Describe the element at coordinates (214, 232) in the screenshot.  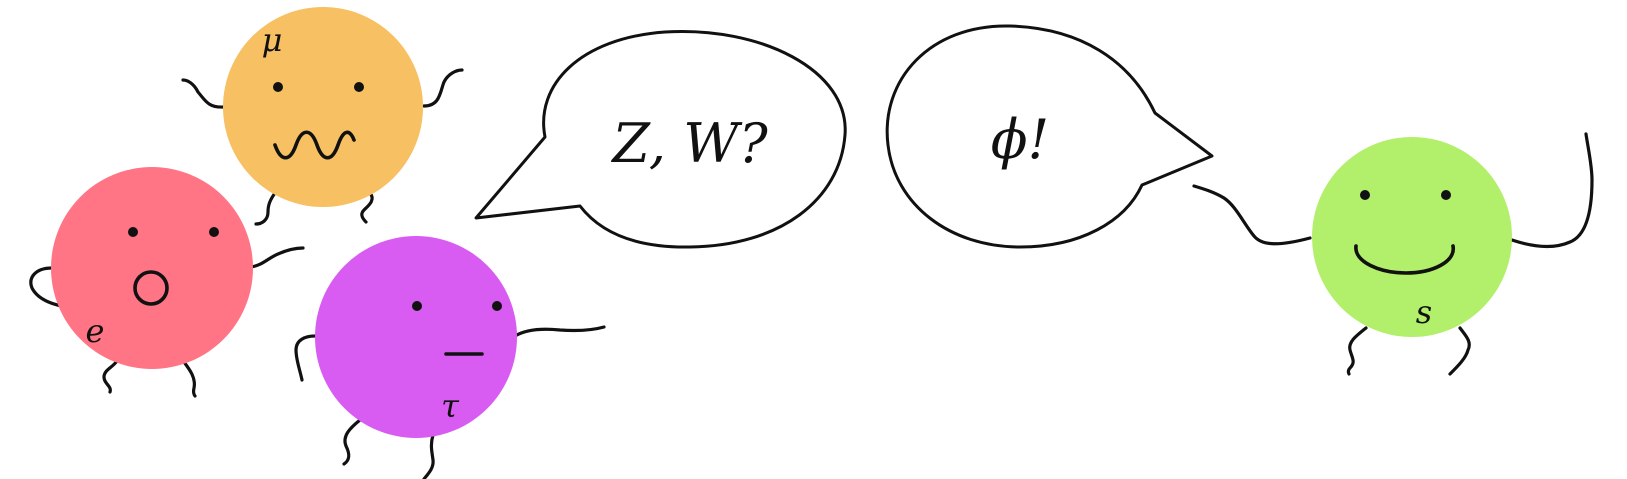
I see `electron-right-eye` at that location.